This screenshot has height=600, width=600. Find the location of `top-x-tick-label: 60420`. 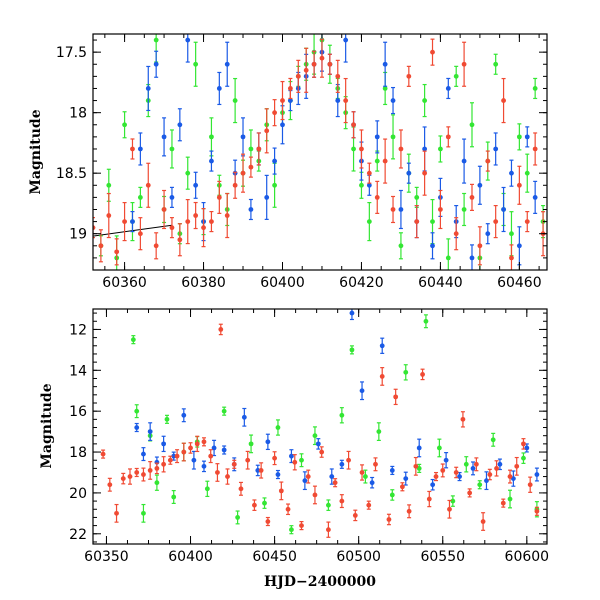

top-x-tick-label: 60420 is located at coordinates (361, 283).